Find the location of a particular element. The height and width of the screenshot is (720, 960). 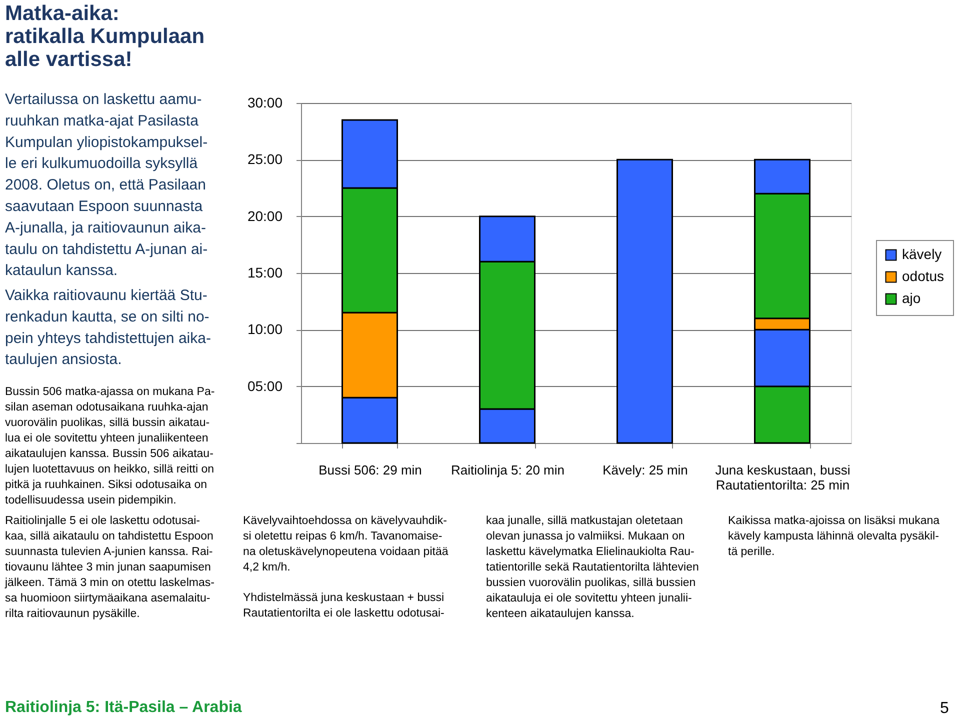

x-tick-label: Kävely: 25 min is located at coordinates (645, 470).